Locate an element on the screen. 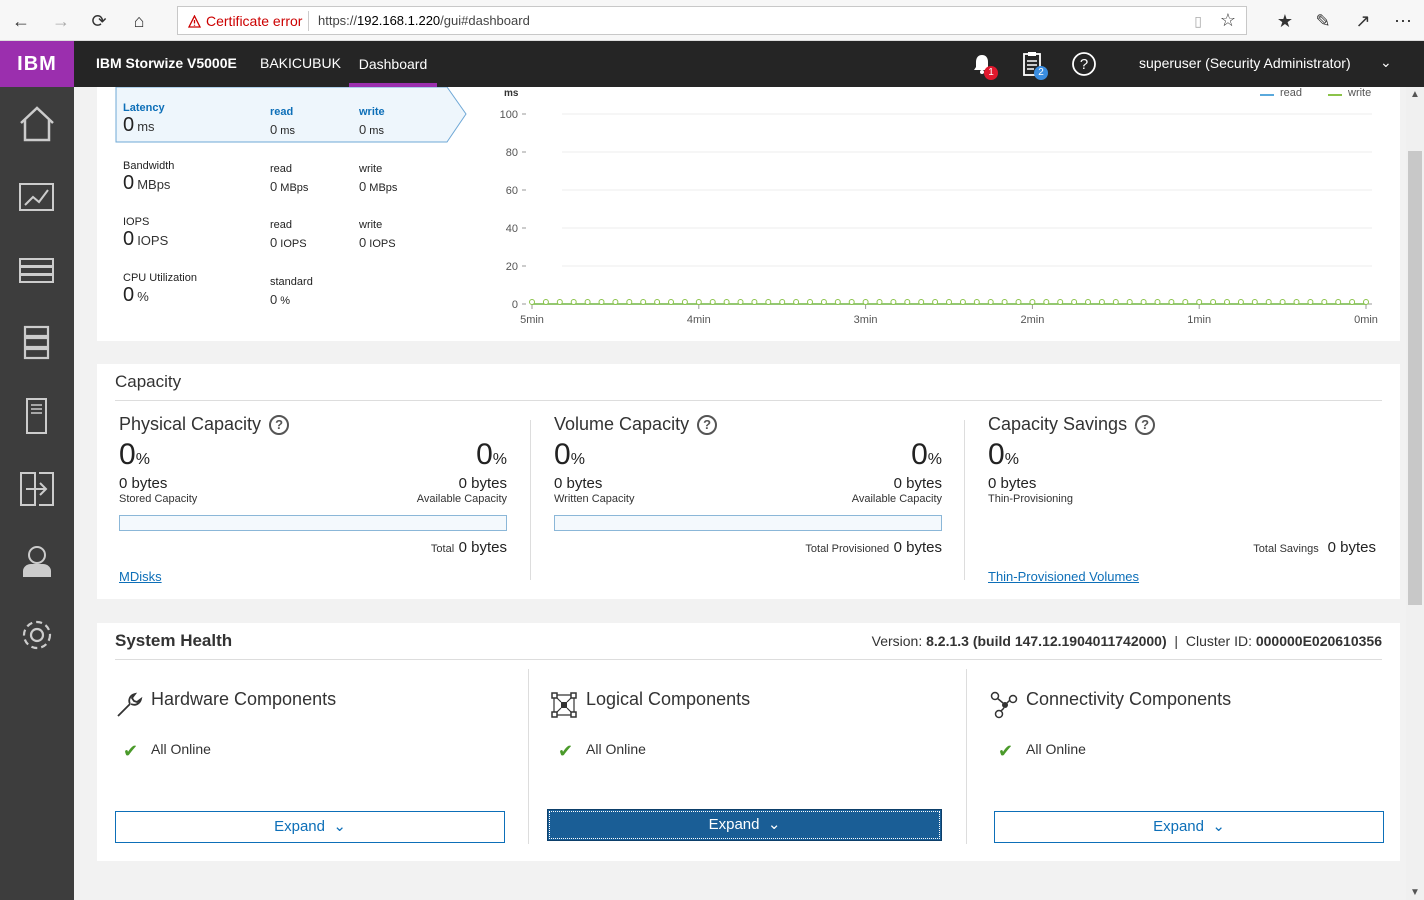 This screenshot has height=900, width=1424. tasks-button: 2 is located at coordinates (1034, 66).